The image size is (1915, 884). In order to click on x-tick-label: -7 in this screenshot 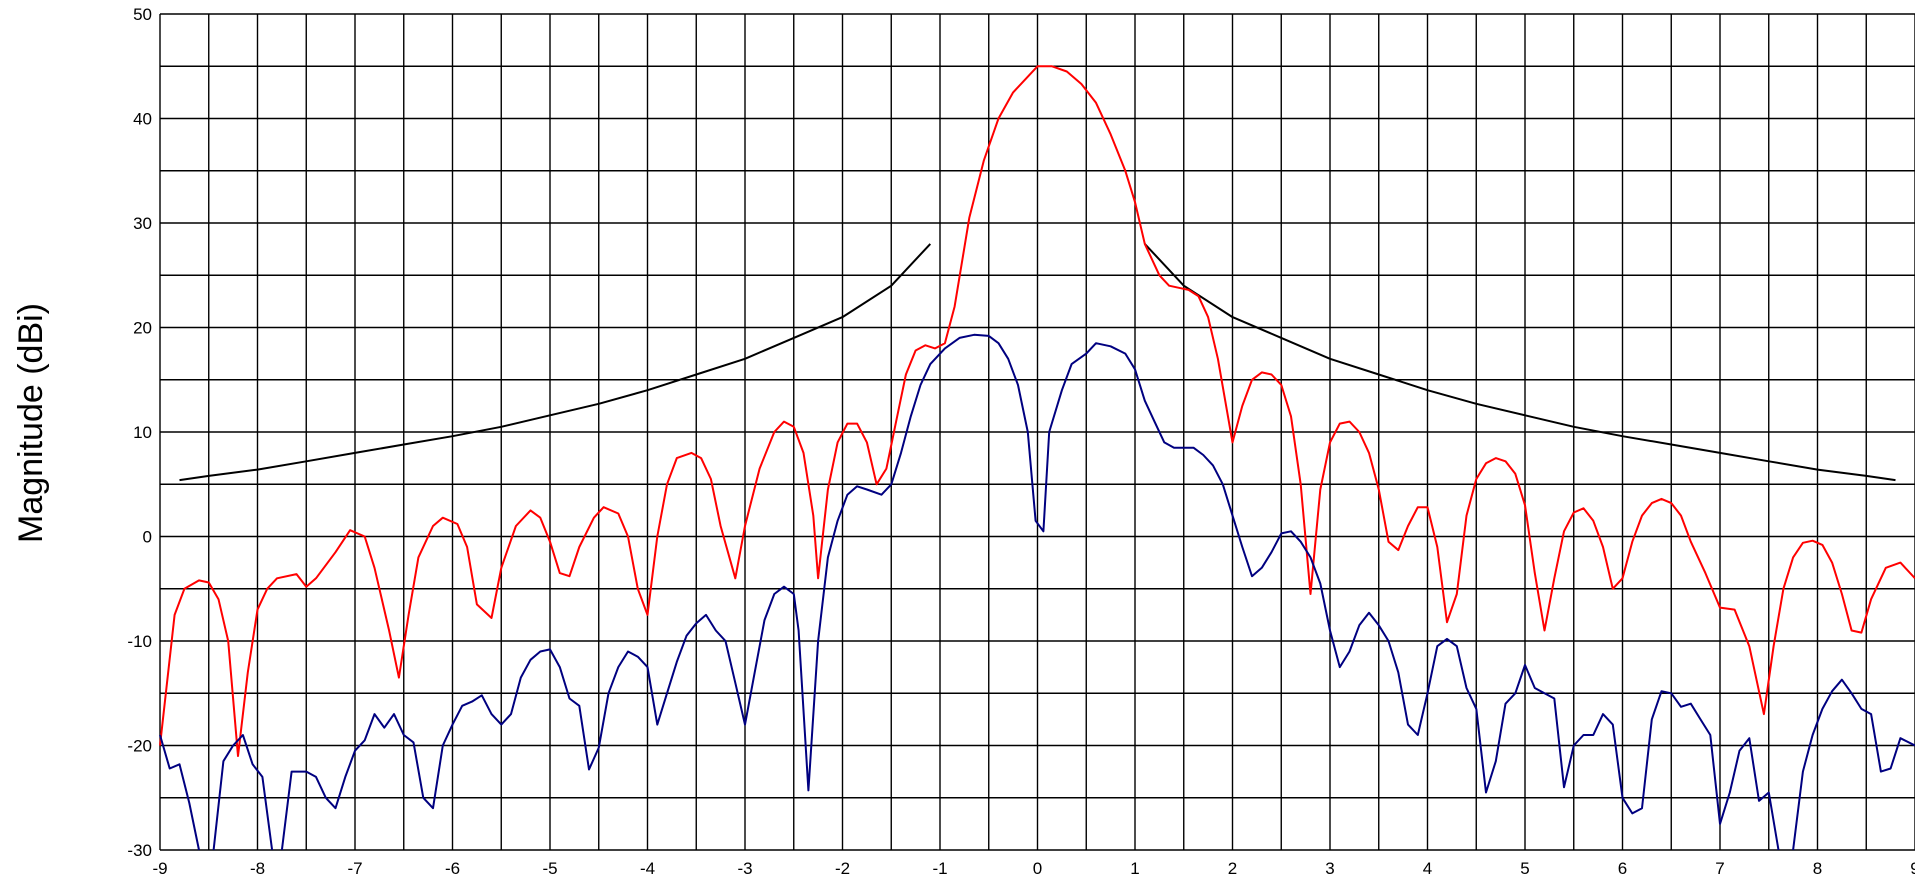, I will do `click(354, 868)`.